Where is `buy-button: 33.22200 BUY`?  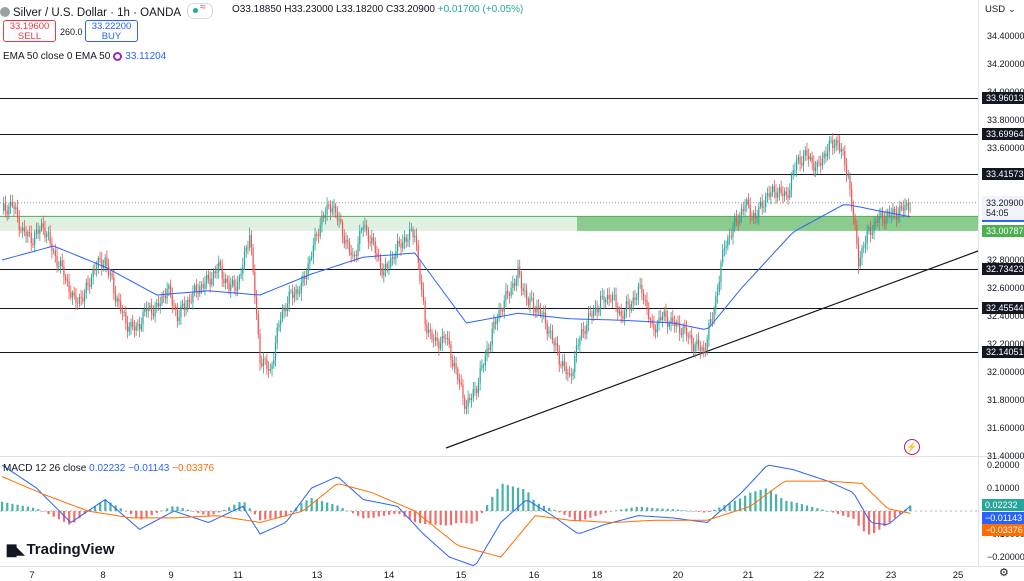 buy-button: 33.22200 BUY is located at coordinates (111, 31).